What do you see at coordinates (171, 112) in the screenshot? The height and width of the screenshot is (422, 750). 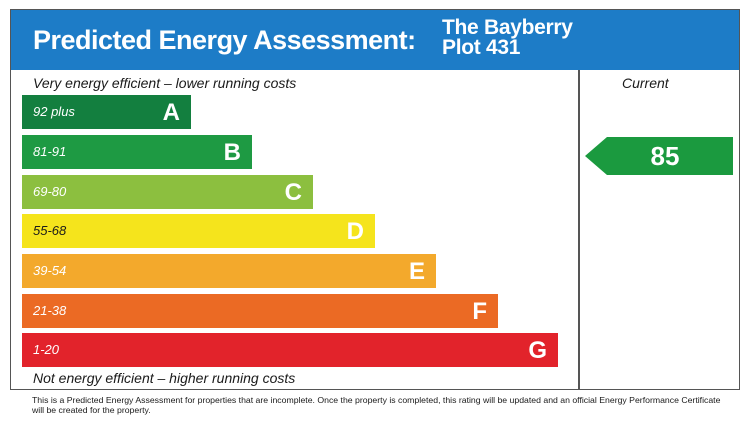 I see `band-letter: A` at bounding box center [171, 112].